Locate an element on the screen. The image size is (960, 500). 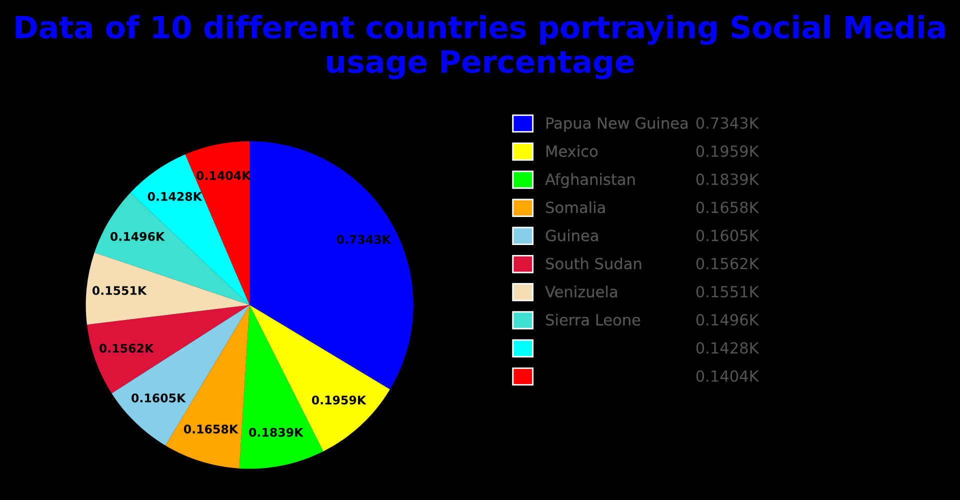
text: 0.1562K is located at coordinates (728, 264).